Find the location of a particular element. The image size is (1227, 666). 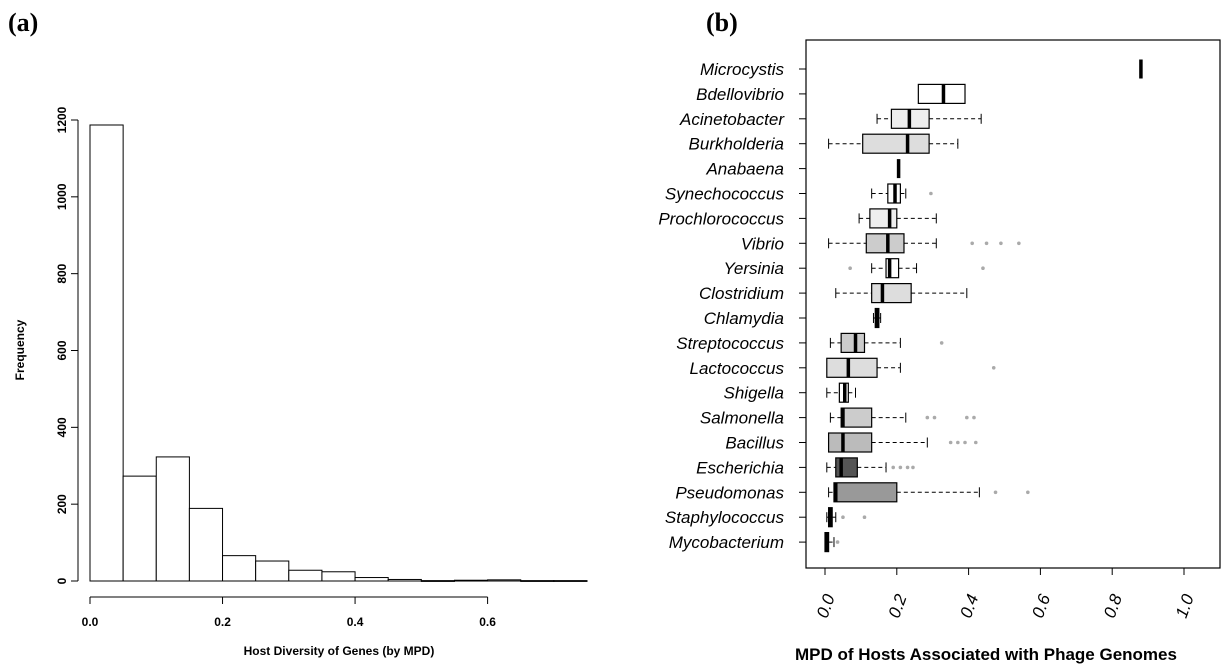

y-axis: 0 200 400 600 800 1000 1200 is located at coordinates (67, 345).